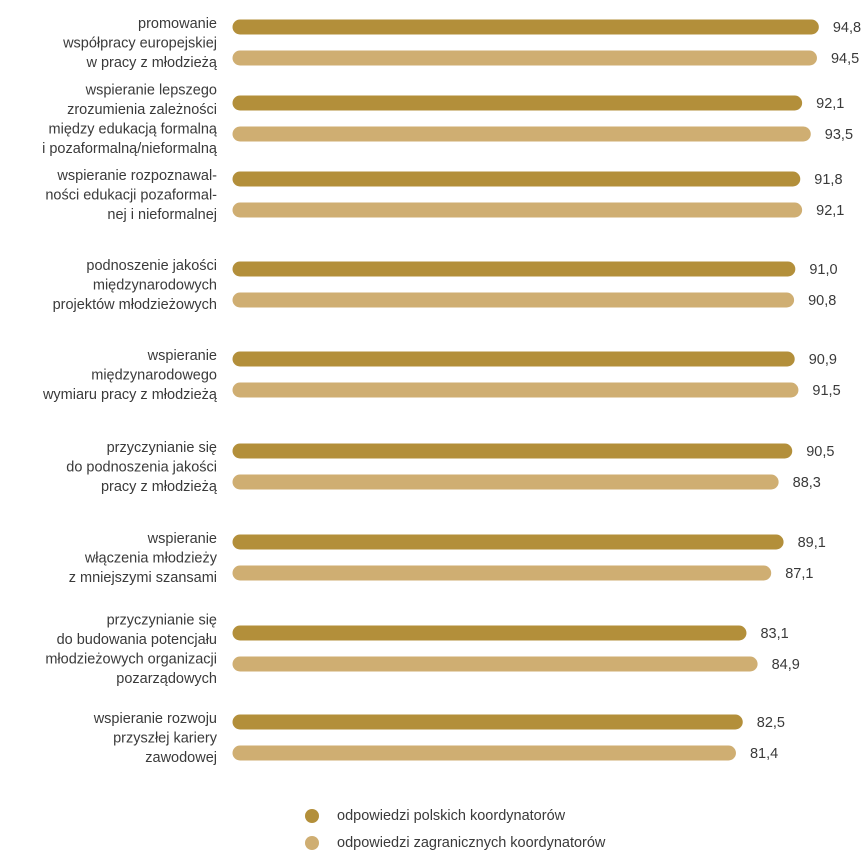 The height and width of the screenshot is (857, 865). Describe the element at coordinates (151, 90) in the screenshot. I see `category-label-line: wspieranie lepszego` at that location.